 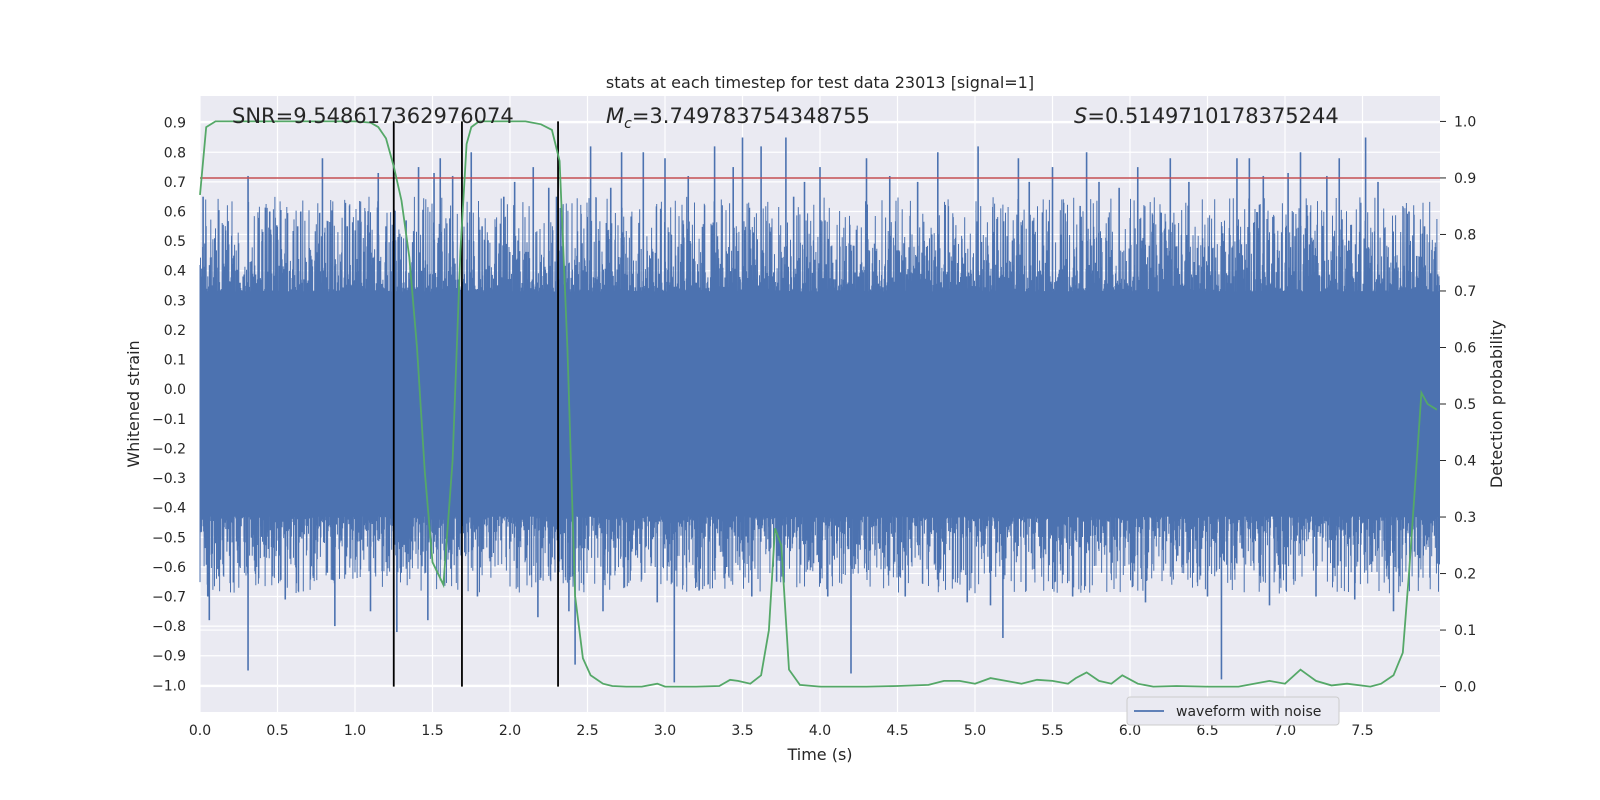 I want to click on s-annotation: S=0.5149710178375244, so click(x=1206, y=116).